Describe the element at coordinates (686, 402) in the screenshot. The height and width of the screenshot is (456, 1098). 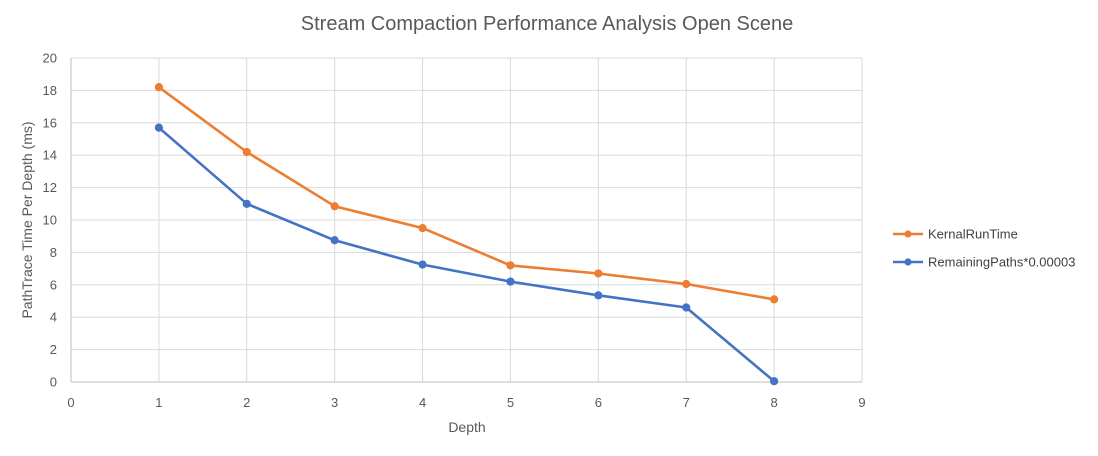
I see `x-tick-label: 7` at that location.